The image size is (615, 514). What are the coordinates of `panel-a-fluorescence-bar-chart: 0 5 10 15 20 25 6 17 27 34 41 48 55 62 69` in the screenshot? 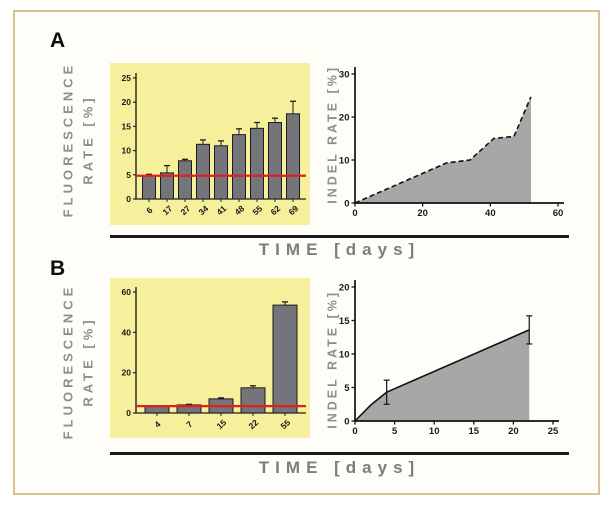 It's located at (210, 144).